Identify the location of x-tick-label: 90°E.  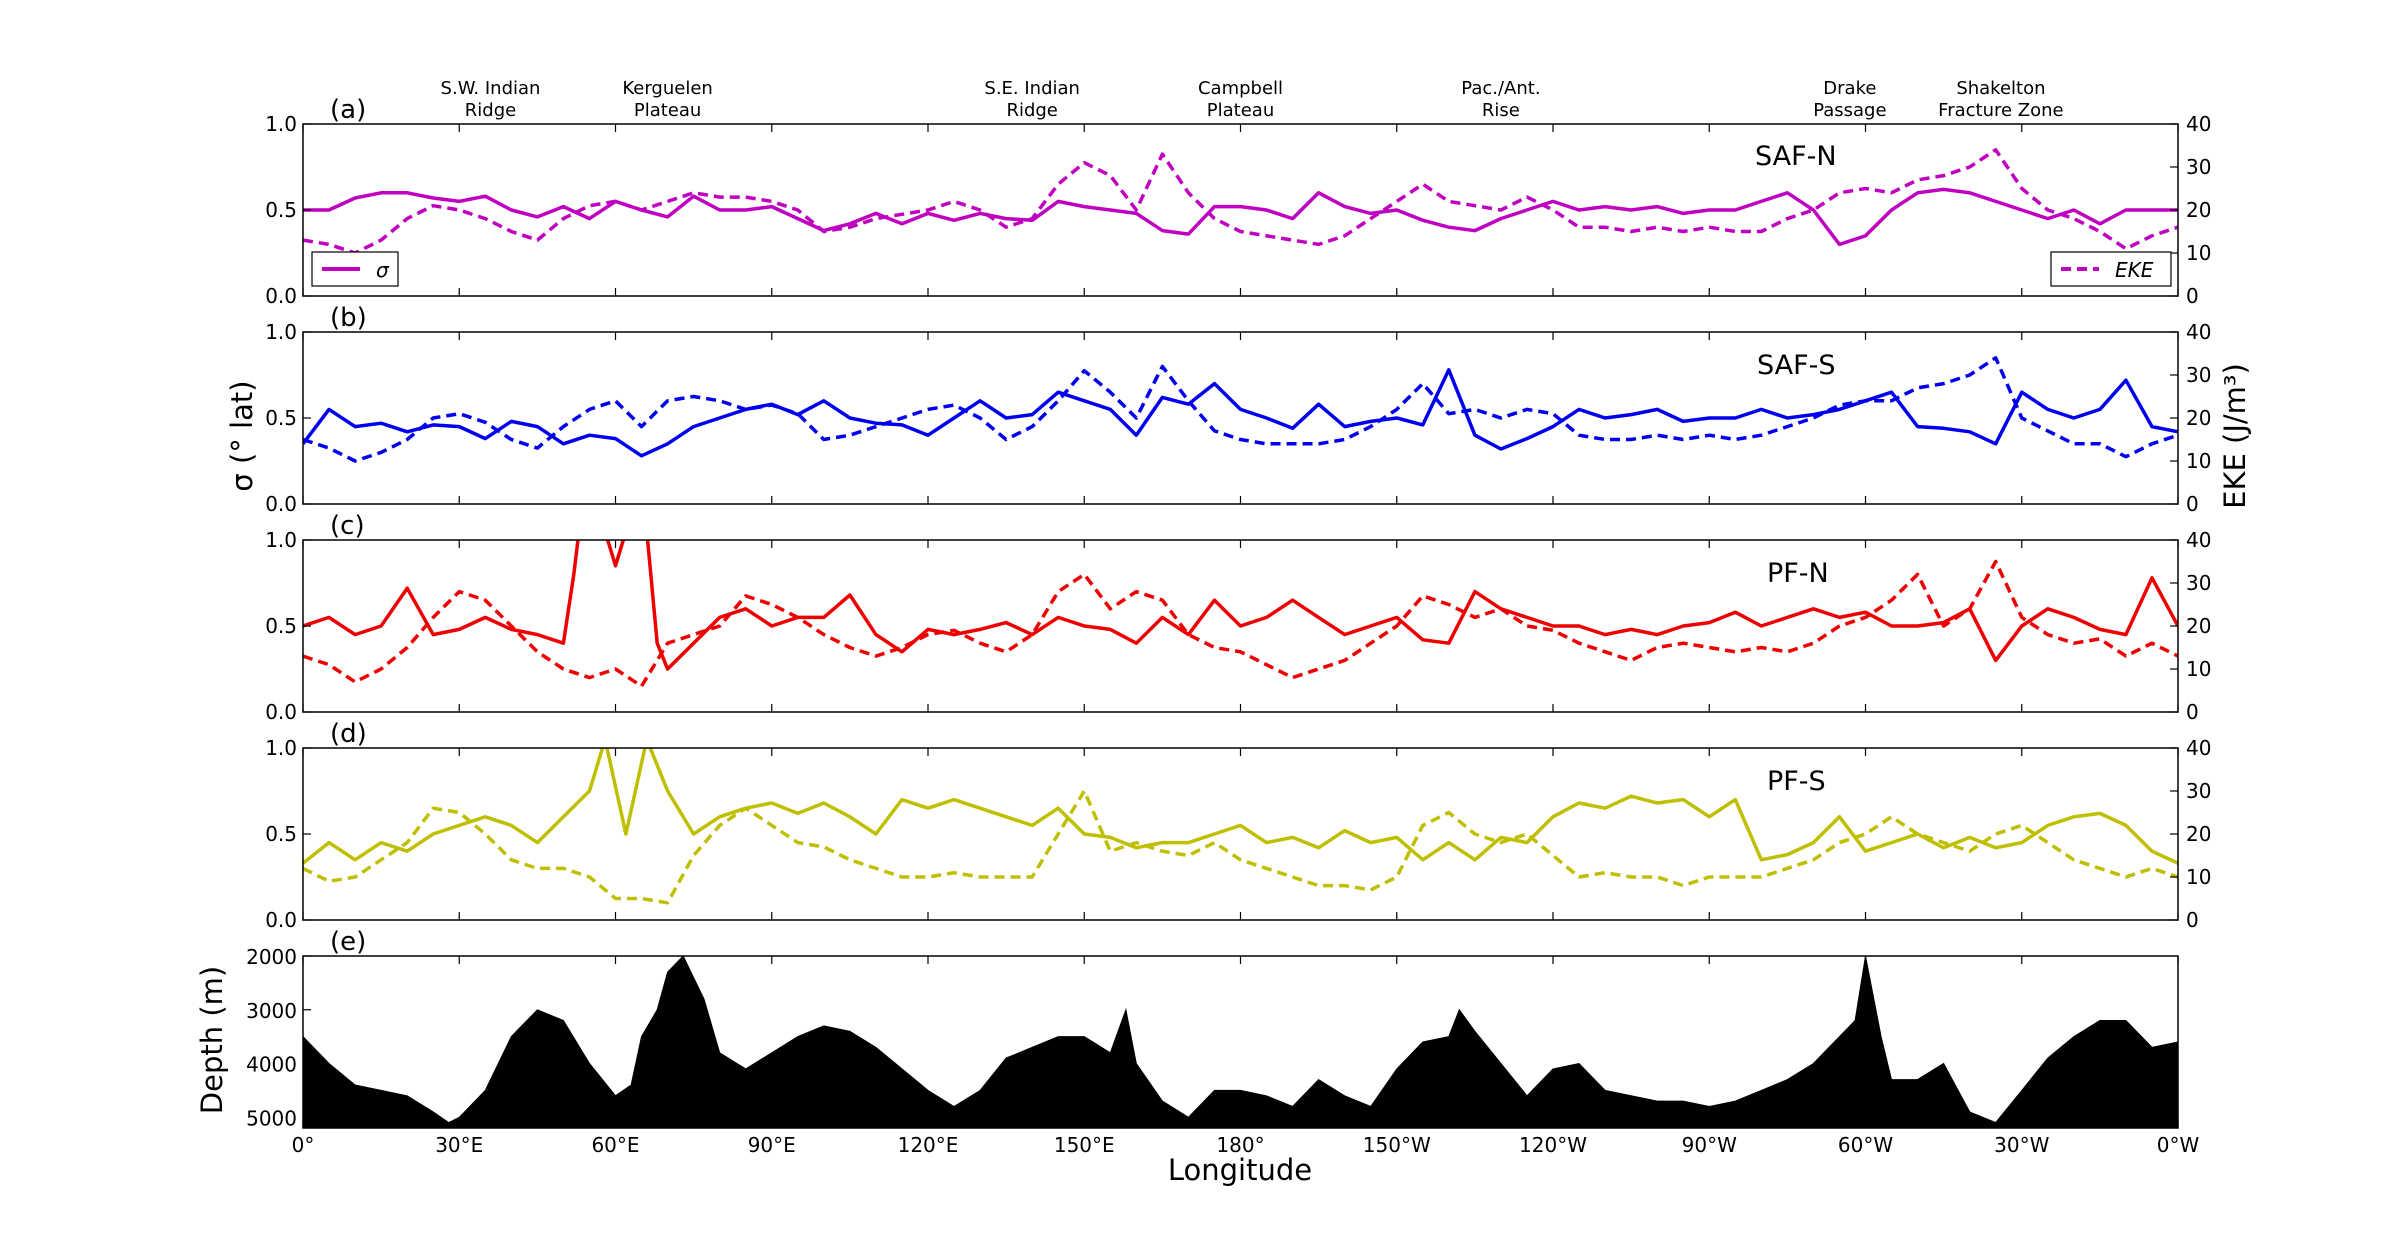
(772, 1145).